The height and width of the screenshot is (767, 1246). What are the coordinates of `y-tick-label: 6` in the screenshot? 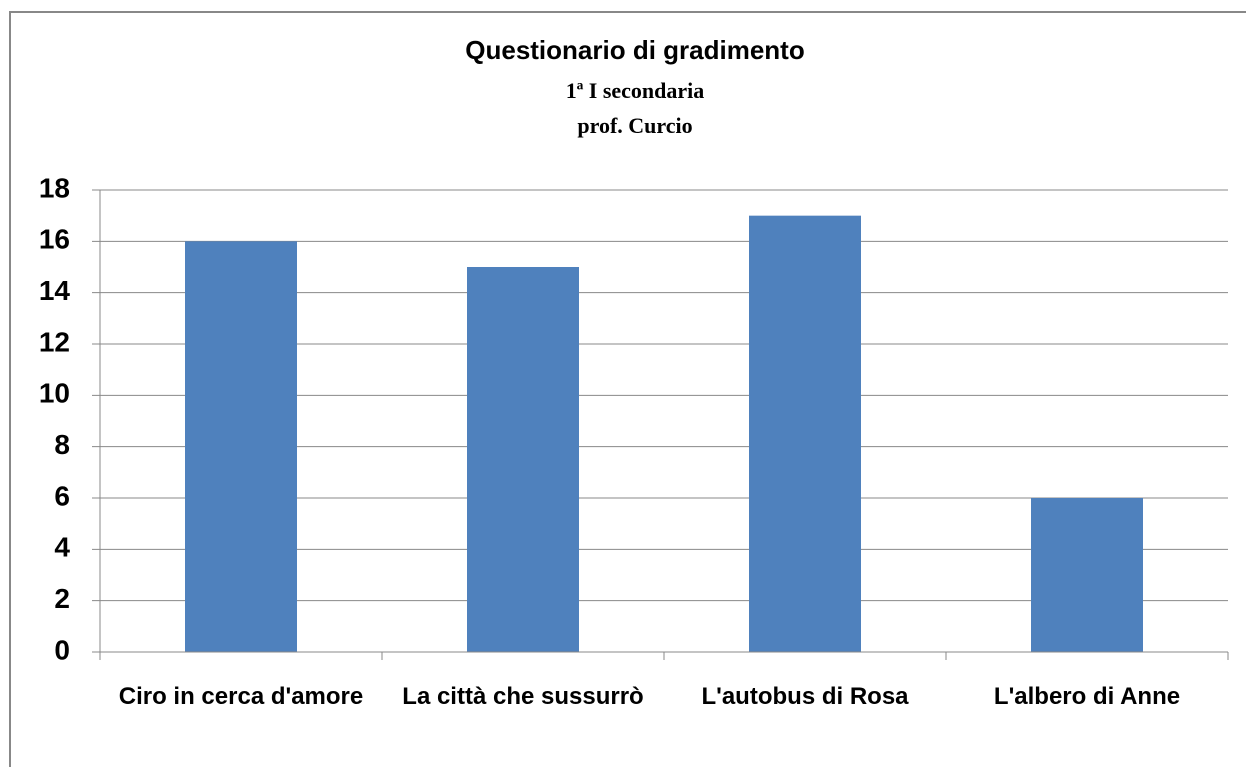 It's located at (62, 495).